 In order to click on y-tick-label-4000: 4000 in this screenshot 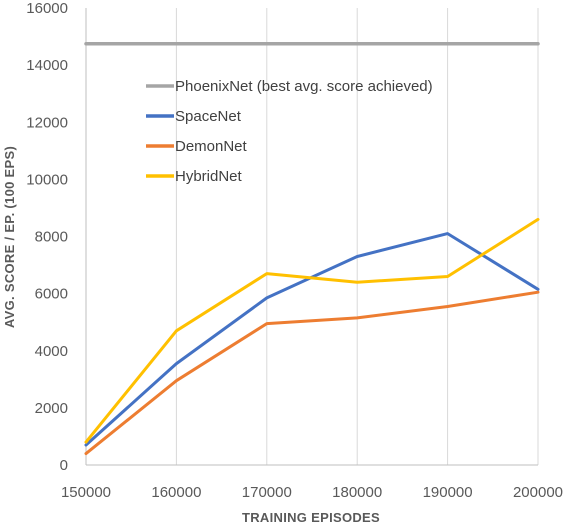, I will do `click(51, 351)`.